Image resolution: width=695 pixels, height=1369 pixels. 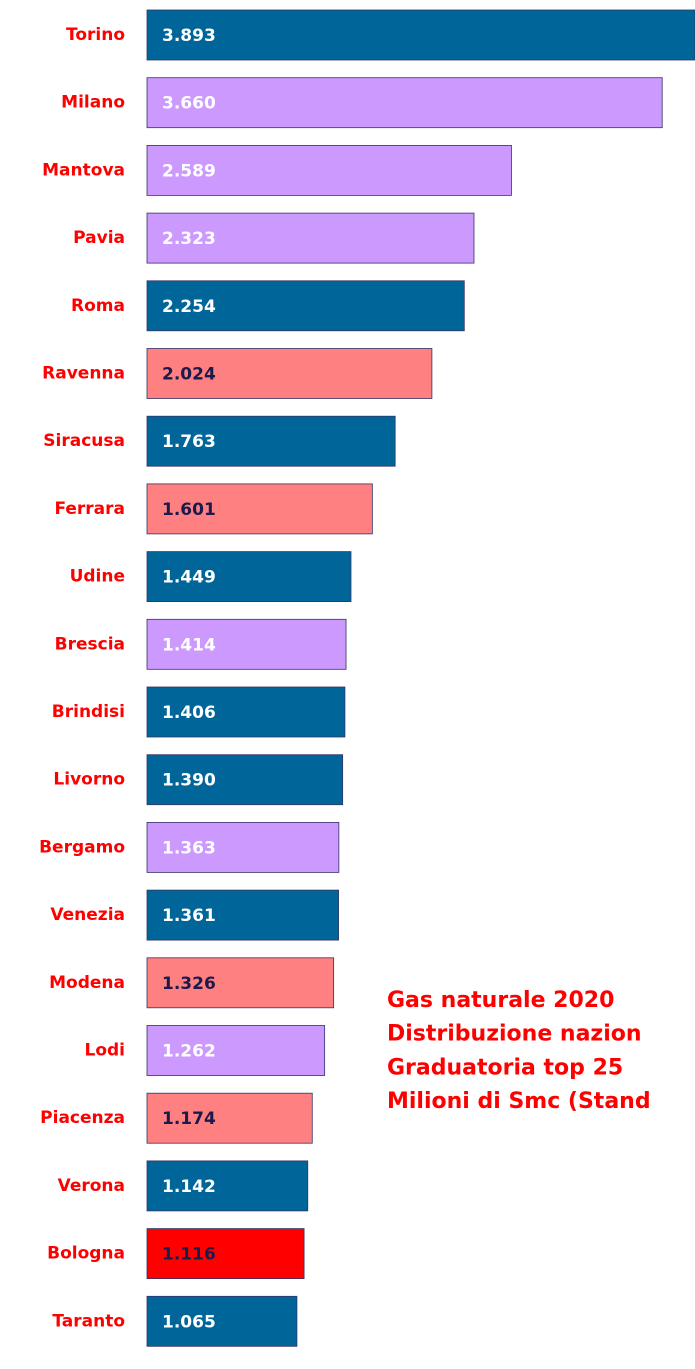 What do you see at coordinates (189, 171) in the screenshot?
I see `value-label: 2.589` at bounding box center [189, 171].